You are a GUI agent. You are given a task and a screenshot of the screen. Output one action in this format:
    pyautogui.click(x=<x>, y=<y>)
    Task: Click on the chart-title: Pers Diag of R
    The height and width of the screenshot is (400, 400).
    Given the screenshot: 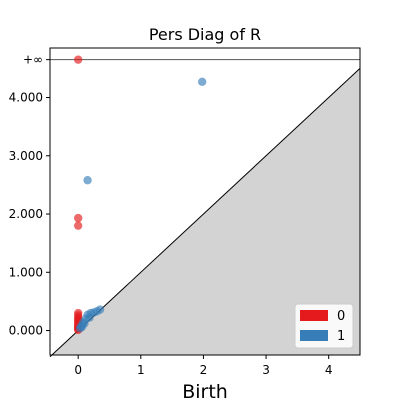 What is the action you would take?
    pyautogui.click(x=205, y=34)
    